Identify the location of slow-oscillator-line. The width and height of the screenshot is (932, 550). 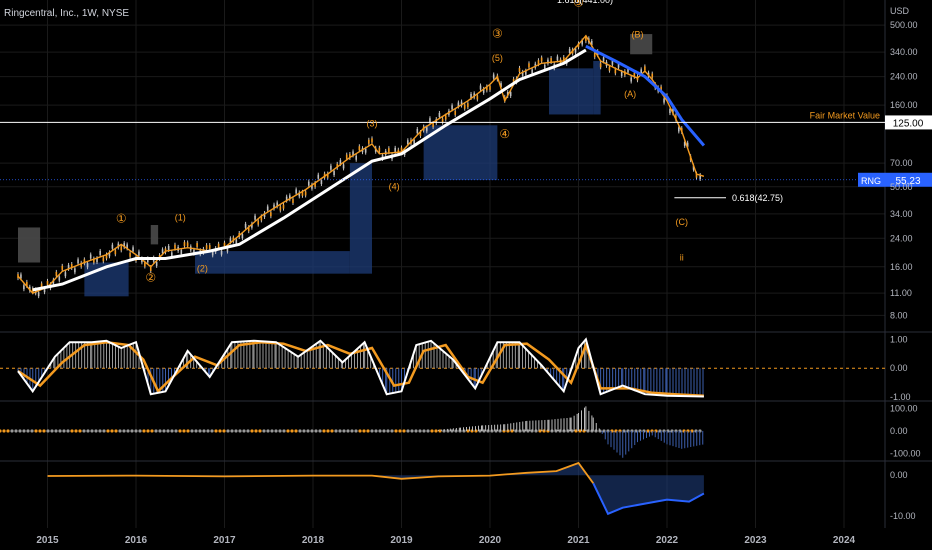
(360, 368).